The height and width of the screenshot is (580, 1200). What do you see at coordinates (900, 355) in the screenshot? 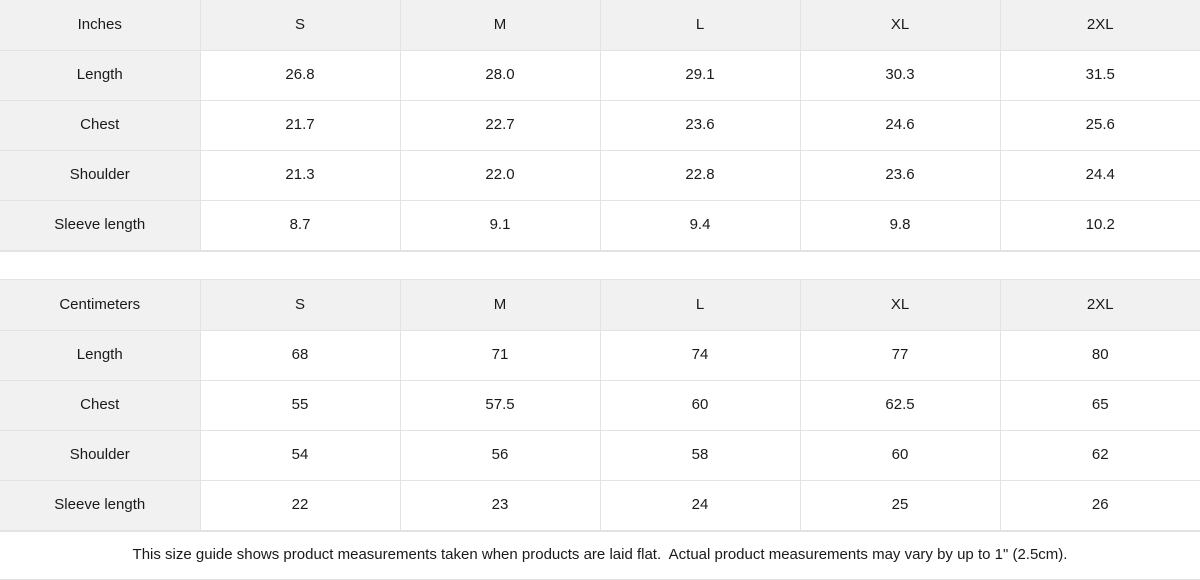
I see `cell-length-xl: 77` at bounding box center [900, 355].